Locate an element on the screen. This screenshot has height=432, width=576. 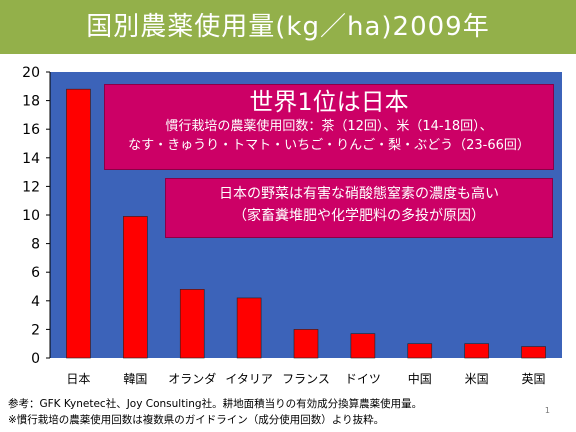
x-tick-label: オランダ is located at coordinates (192, 378).